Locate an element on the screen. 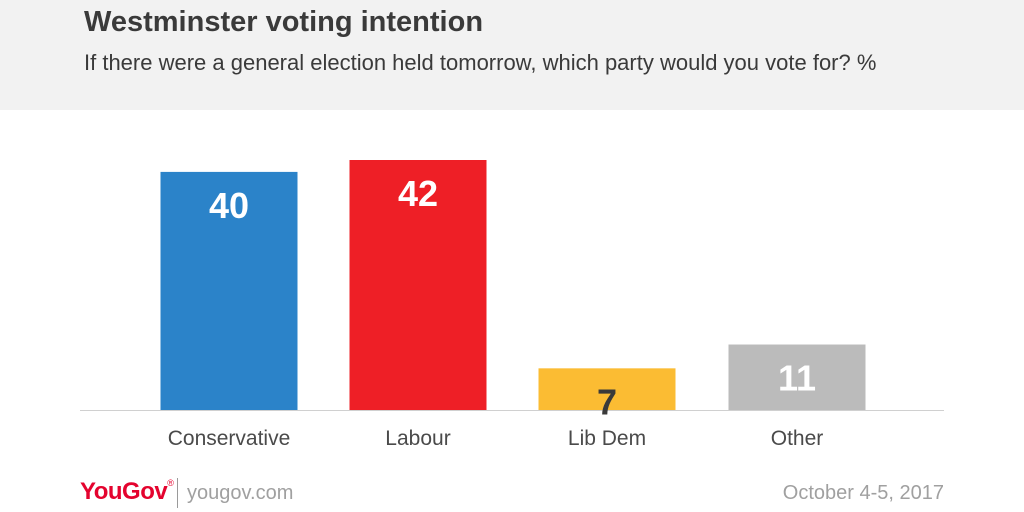 The height and width of the screenshot is (512, 1024). bar-lib-dem is located at coordinates (607, 389).